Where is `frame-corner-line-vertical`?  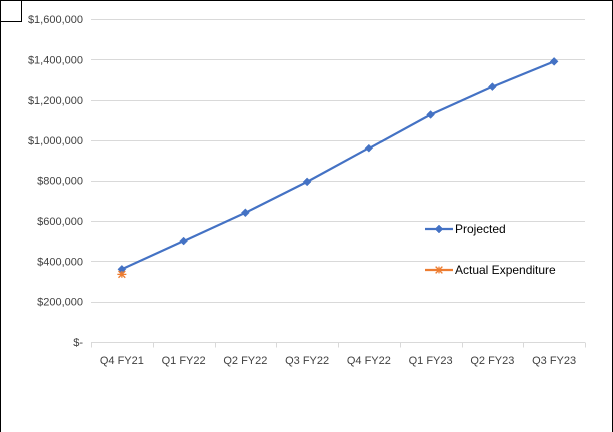
frame-corner-line-vertical is located at coordinates (21, 11).